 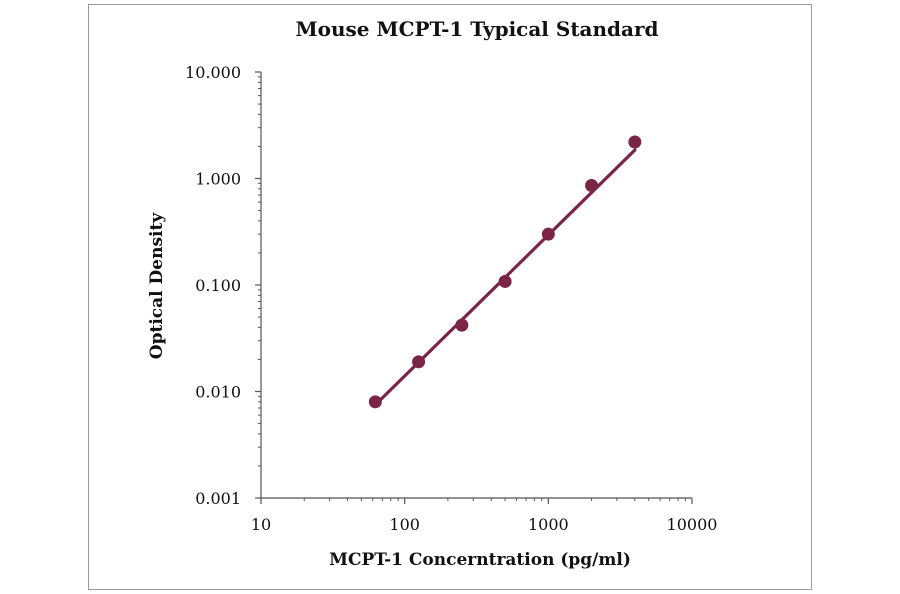 I want to click on x-tick-label: 10000, so click(x=692, y=524).